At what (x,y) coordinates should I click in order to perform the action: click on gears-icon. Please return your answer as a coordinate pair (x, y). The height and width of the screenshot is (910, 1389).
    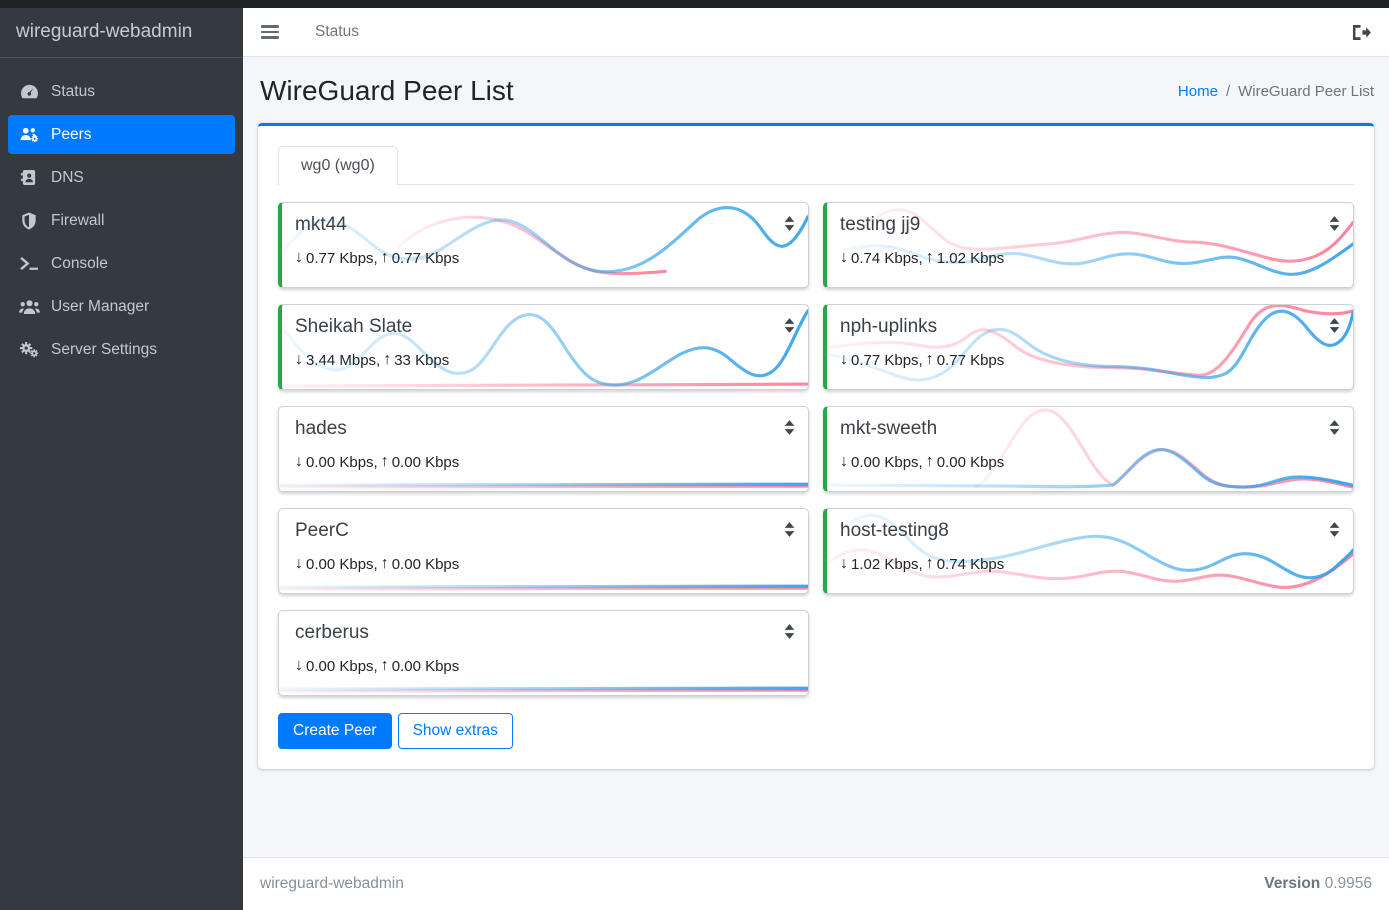
    Looking at the image, I should click on (29, 349).